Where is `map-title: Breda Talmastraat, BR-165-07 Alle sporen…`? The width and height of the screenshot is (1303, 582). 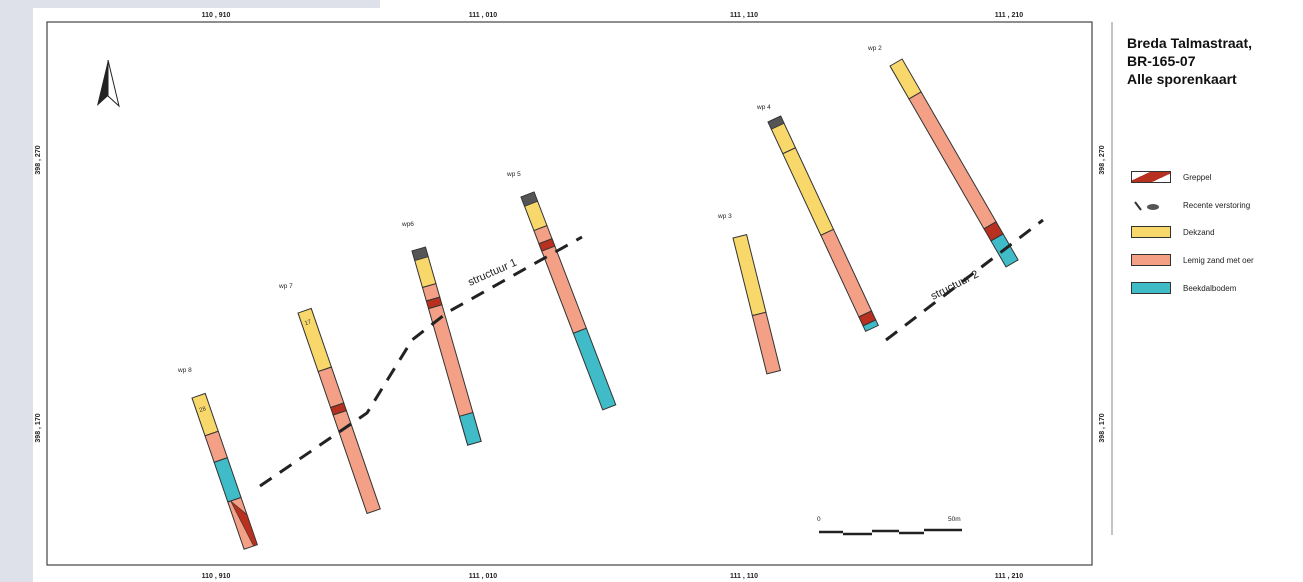 map-title: Breda Talmastraat, BR-165-07 Alle sporen… is located at coordinates (1215, 61).